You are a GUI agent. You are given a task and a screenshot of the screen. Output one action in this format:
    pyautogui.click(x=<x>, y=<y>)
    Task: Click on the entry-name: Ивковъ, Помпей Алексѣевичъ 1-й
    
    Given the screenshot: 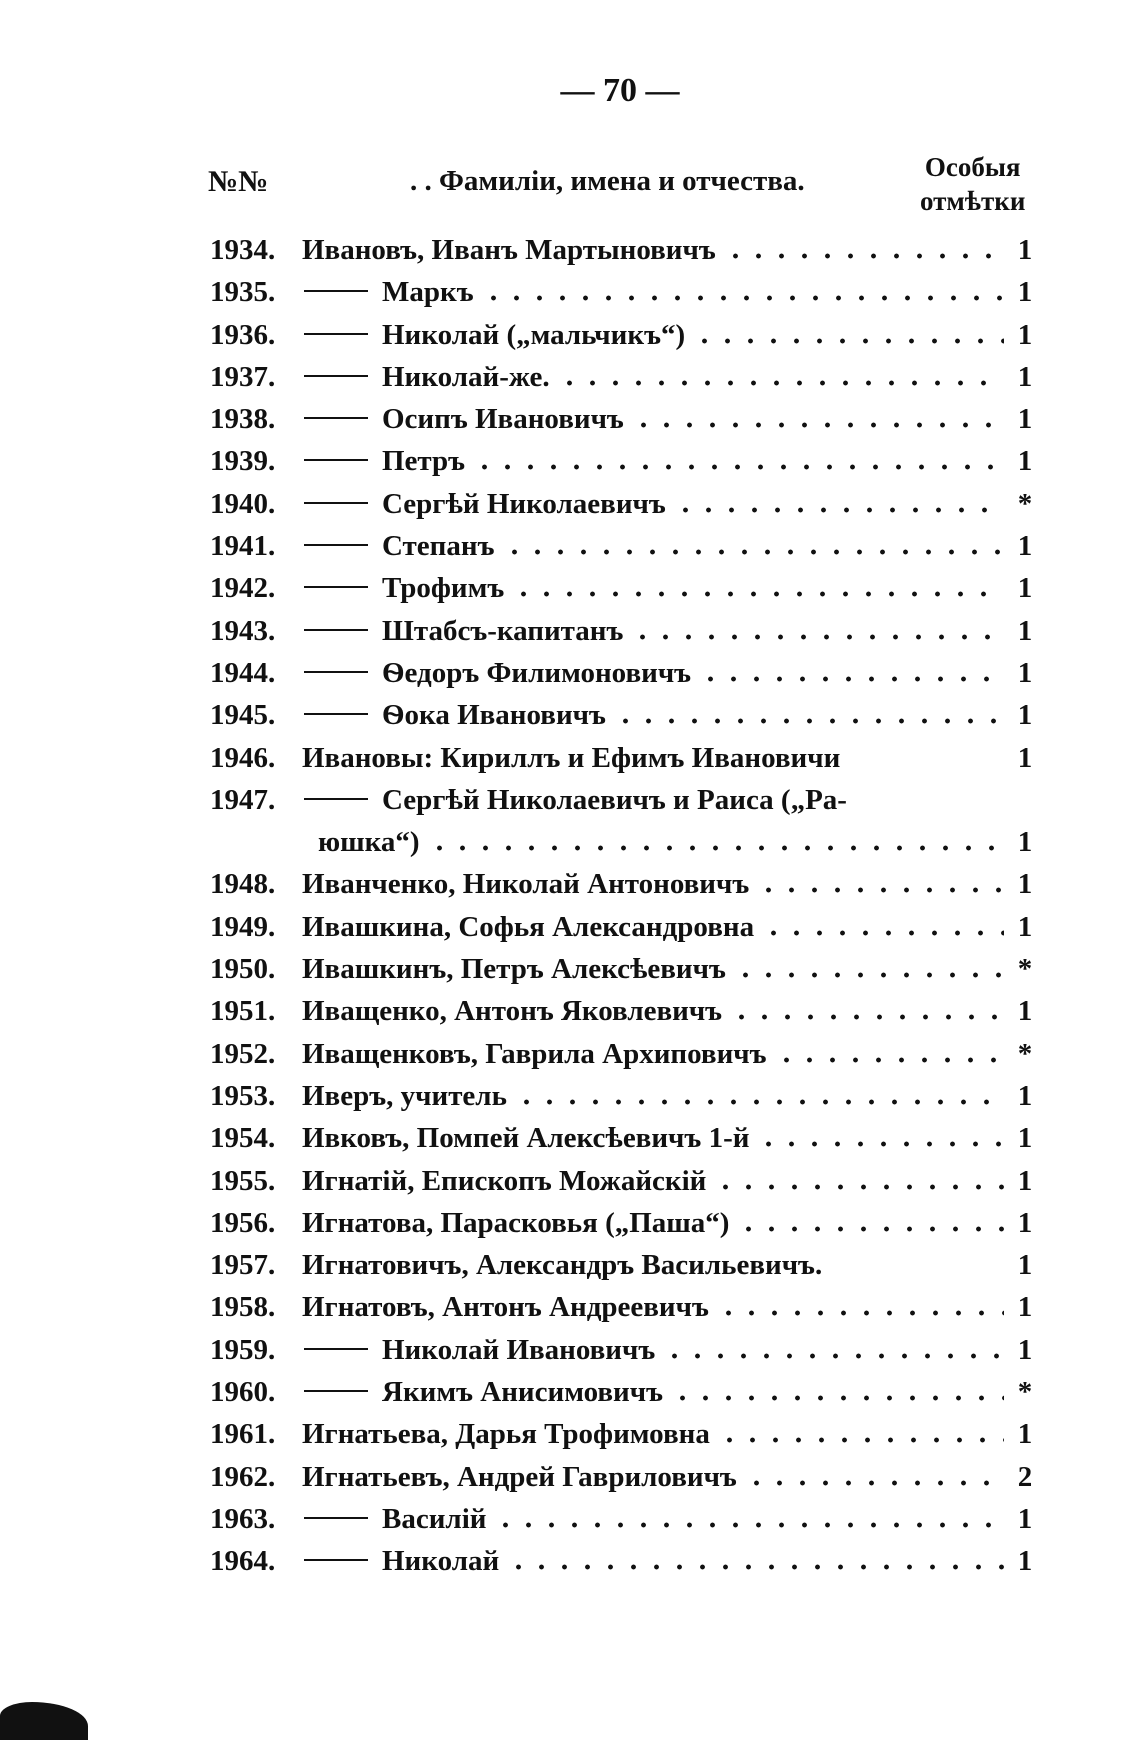 What is the action you would take?
    pyautogui.click(x=526, y=1138)
    